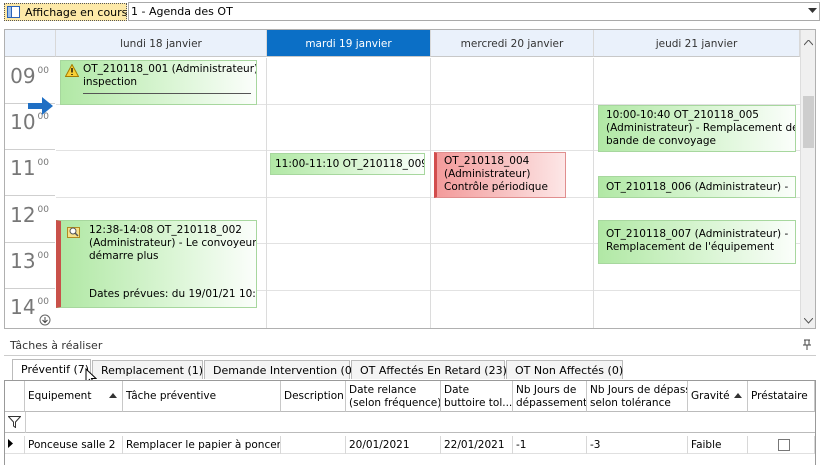 The width and height of the screenshot is (824, 465). Describe the element at coordinates (710, 396) in the screenshot. I see `column-header-text: Gravité` at that location.